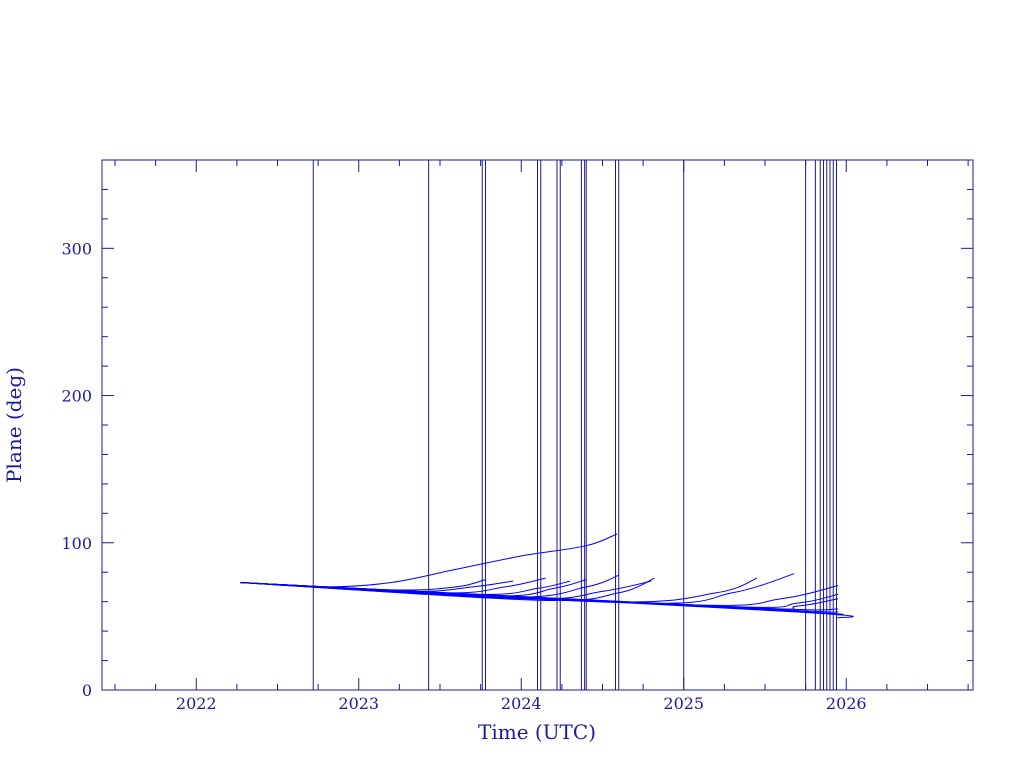 The width and height of the screenshot is (1024, 768). I want to click on x-tick-label: 2022, so click(196, 703).